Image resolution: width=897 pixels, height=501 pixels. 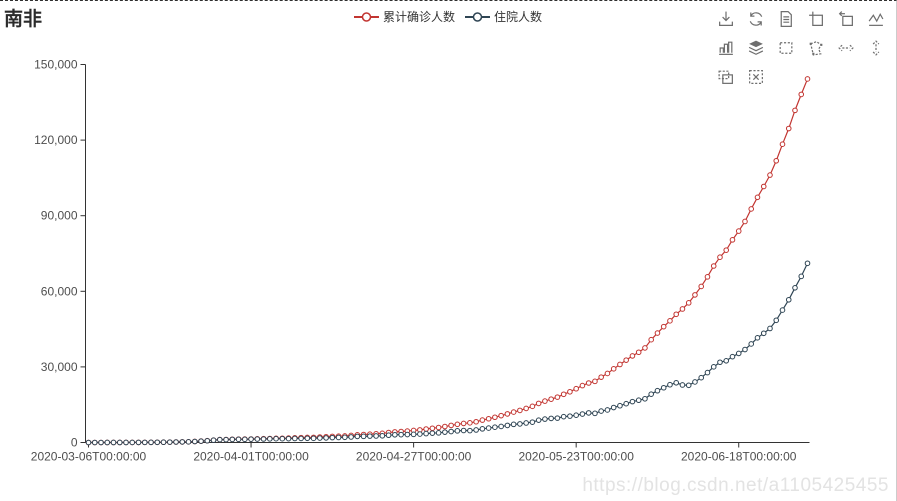 What do you see at coordinates (59, 216) in the screenshot?
I see `svg-text: 90,000` at bounding box center [59, 216].